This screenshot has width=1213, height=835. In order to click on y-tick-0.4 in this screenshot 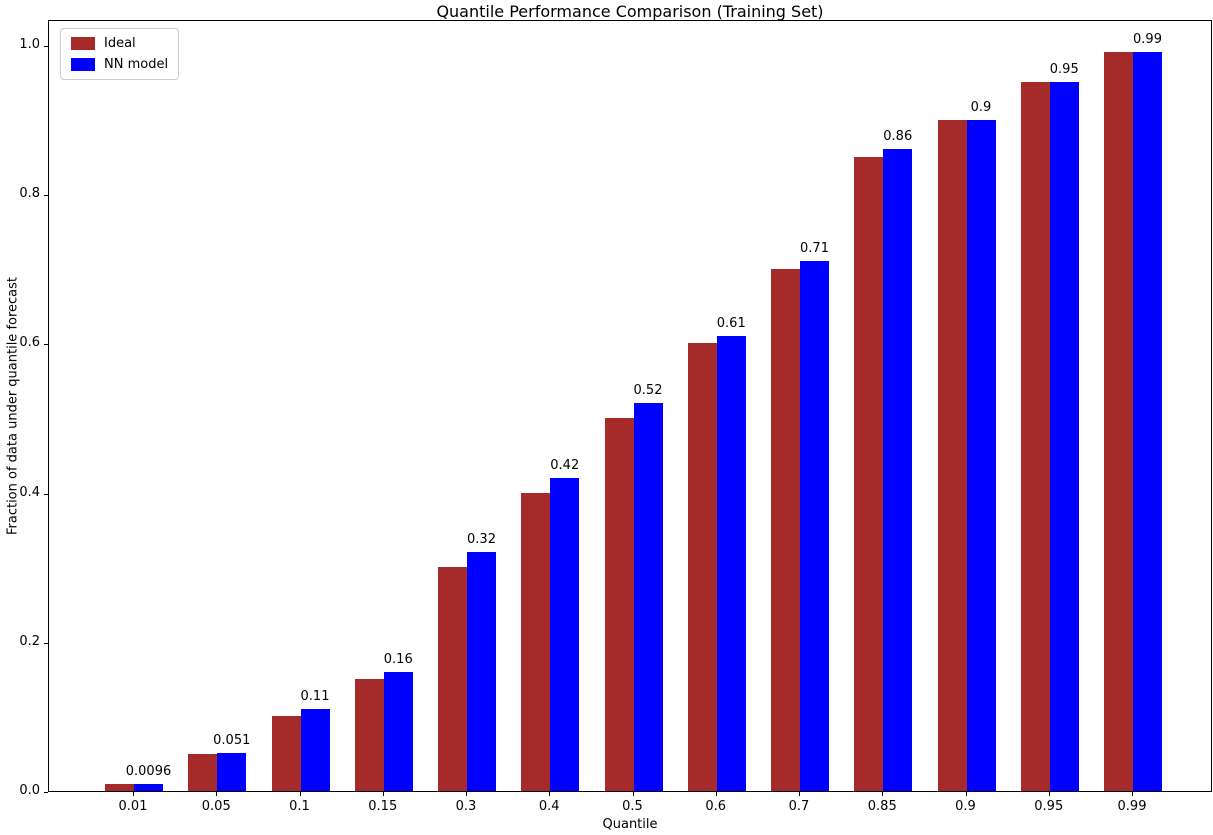, I will do `click(46, 494)`.